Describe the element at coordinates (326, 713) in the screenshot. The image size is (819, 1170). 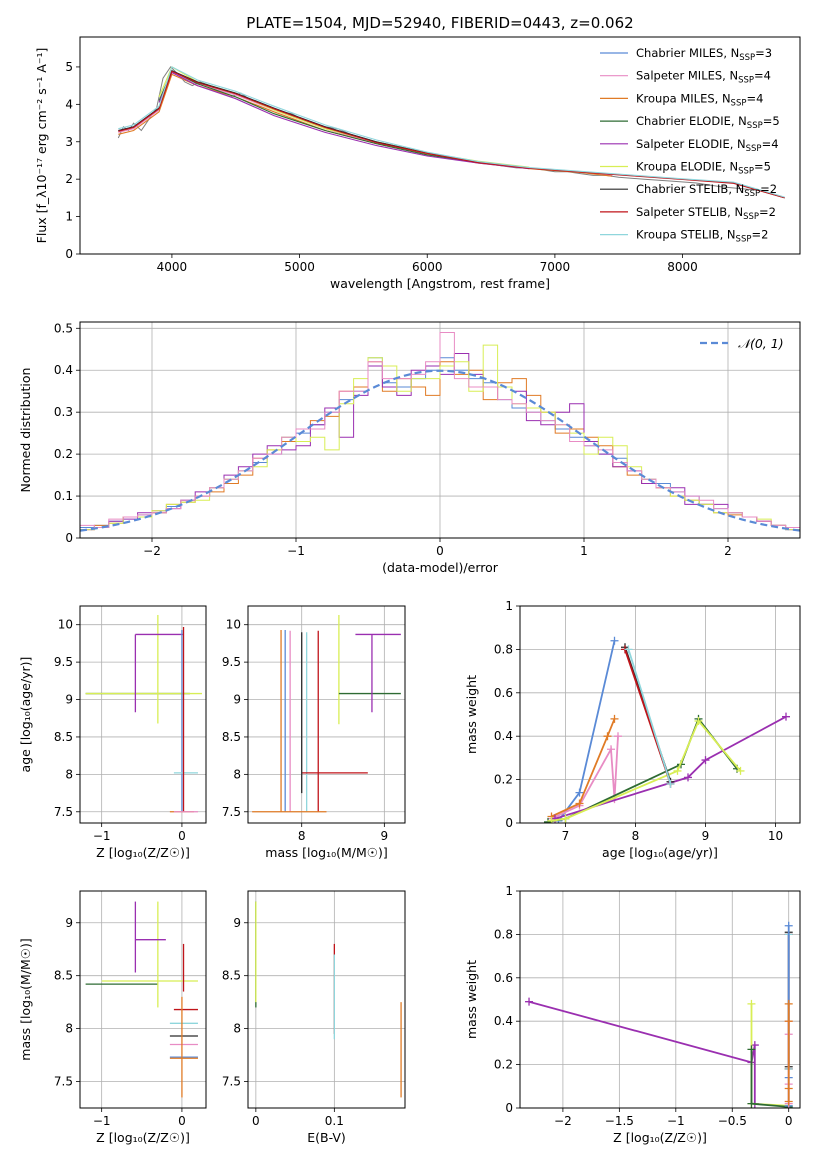
I see `age_vs_mass-plot-area` at that location.